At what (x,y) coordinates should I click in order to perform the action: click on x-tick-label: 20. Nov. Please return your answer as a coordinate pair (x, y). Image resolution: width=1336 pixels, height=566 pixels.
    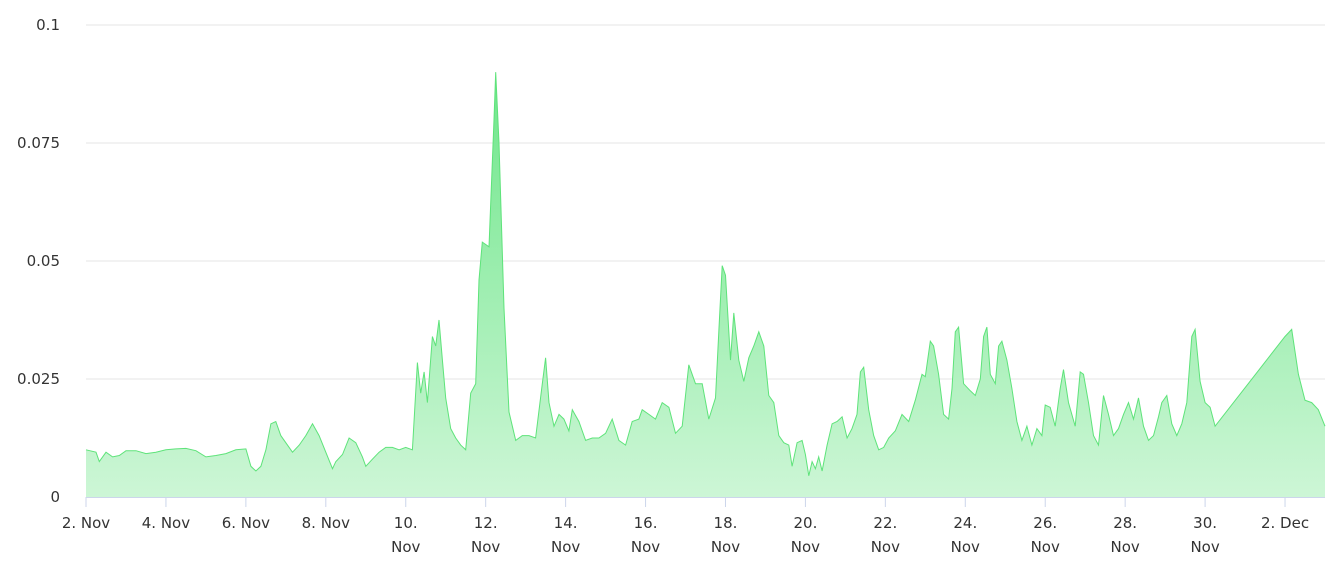
    Looking at the image, I should click on (805, 535).